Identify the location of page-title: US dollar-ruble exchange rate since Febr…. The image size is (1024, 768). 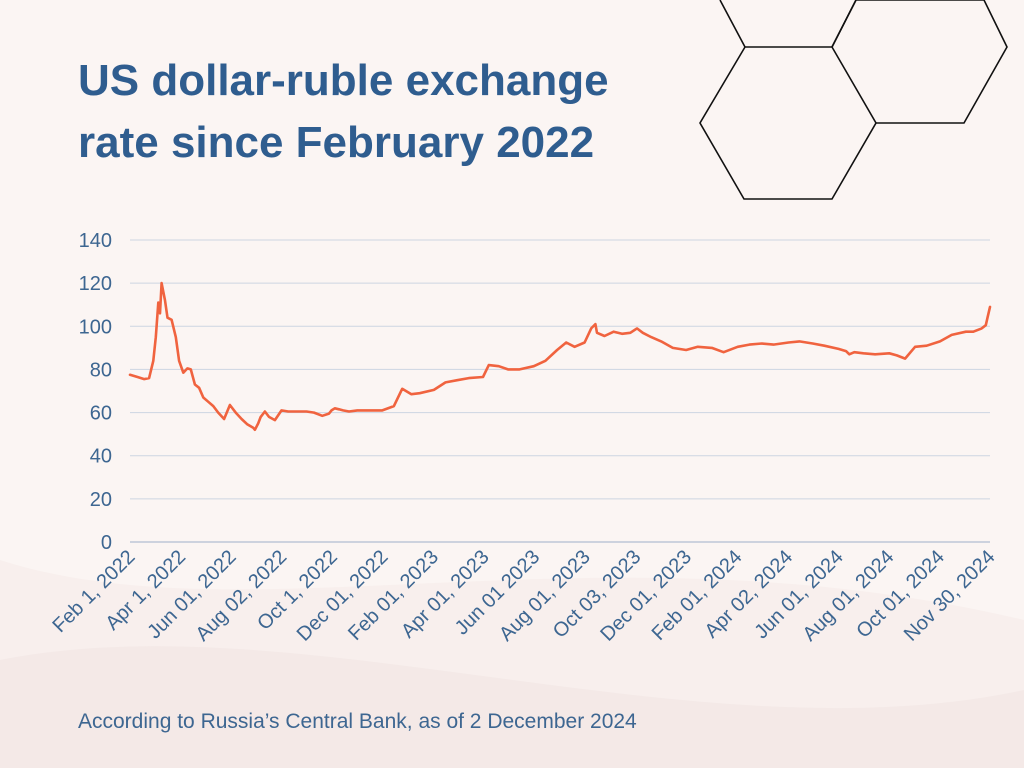
(343, 111).